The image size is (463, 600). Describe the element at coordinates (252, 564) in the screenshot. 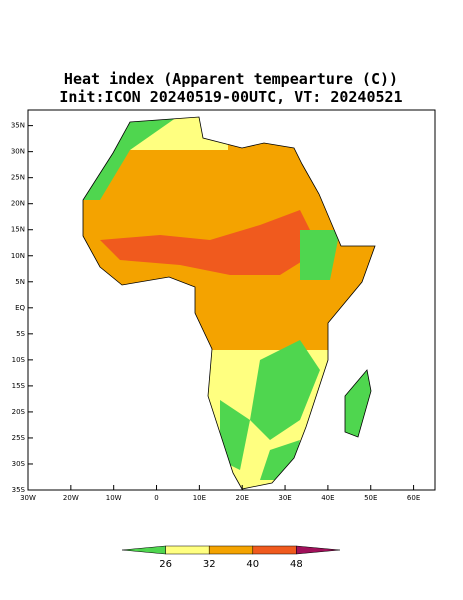

I see `colorbar-label: 40` at that location.